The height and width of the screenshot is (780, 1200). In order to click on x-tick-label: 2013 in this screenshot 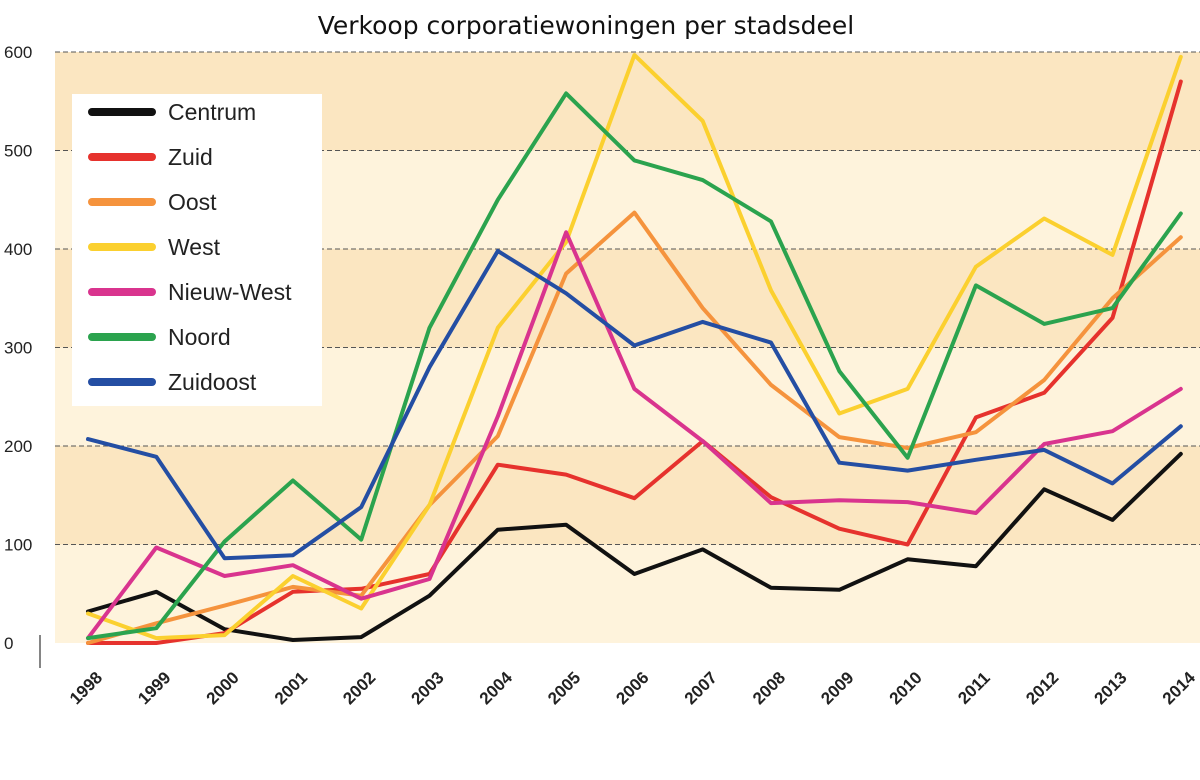, I will do `click(1111, 688)`.